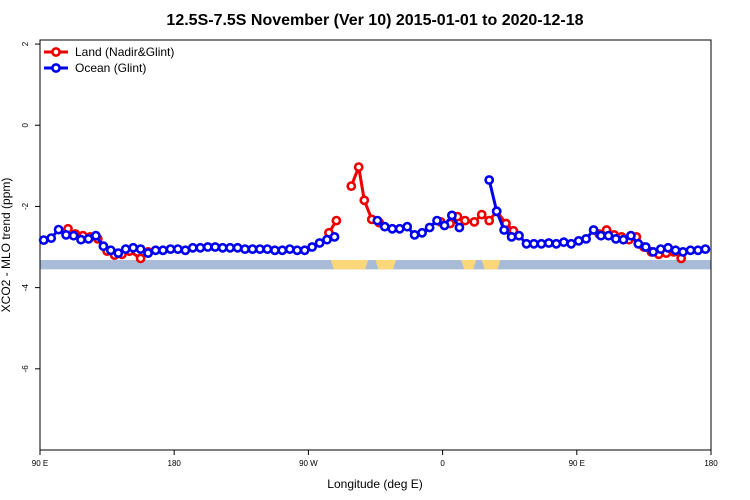  I want to click on y-tick-label: 2, so click(25, 43).